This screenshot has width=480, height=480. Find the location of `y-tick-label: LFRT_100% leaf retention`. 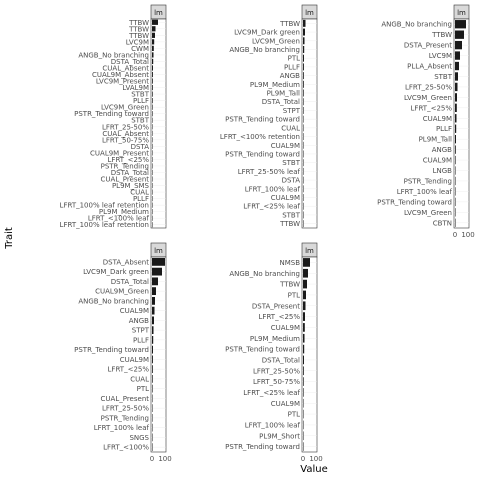

y-tick-label: LFRT_100% leaf retention is located at coordinates (104, 206).